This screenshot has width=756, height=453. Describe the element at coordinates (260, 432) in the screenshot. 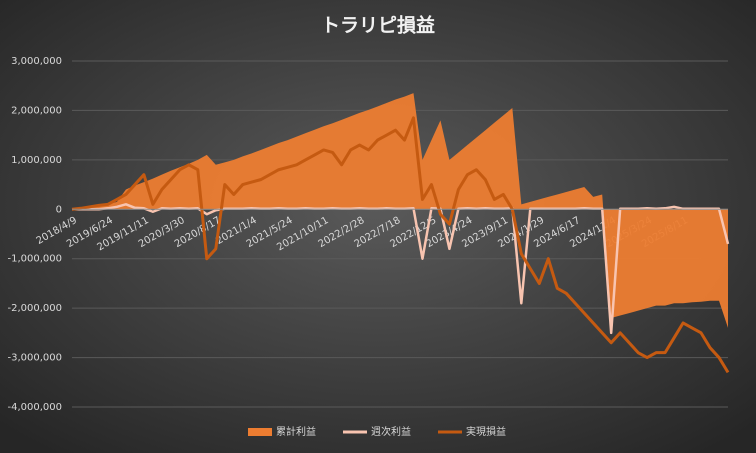

I see `legend-swatch` at that location.